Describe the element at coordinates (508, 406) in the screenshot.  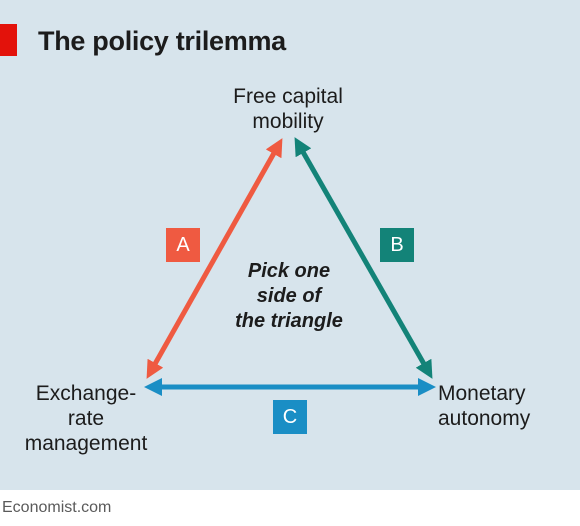
I see `node-monetary-autonomy: Monetary autonomy` at that location.